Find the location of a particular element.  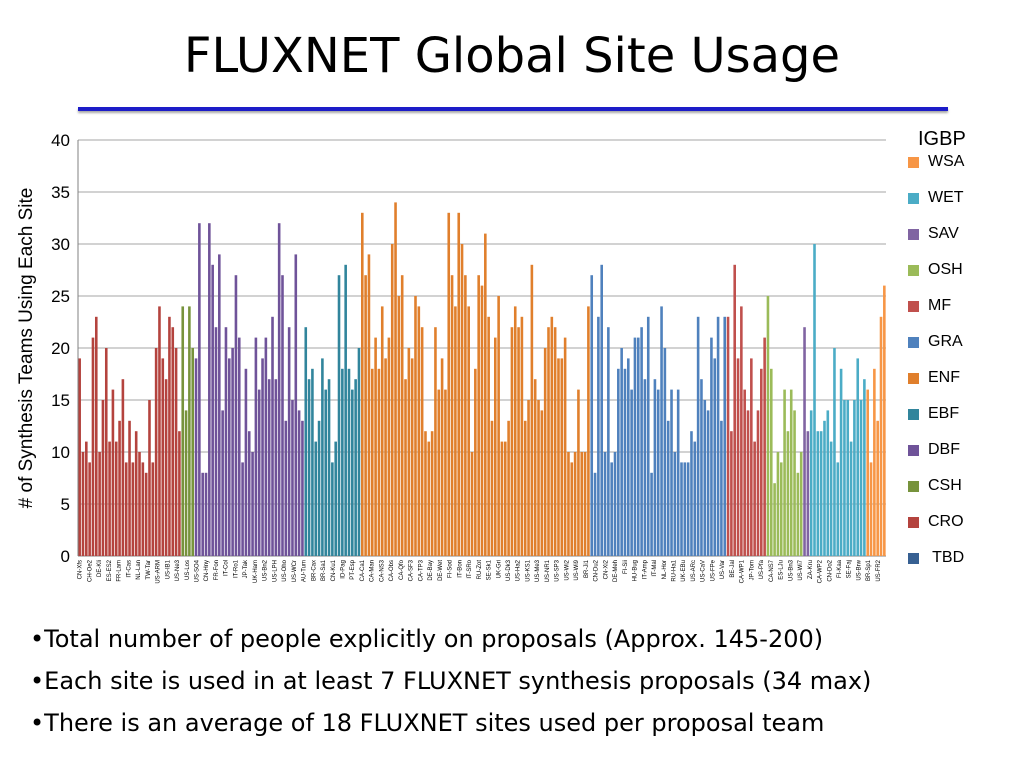

legend-title: IGBP is located at coordinates (942, 139).